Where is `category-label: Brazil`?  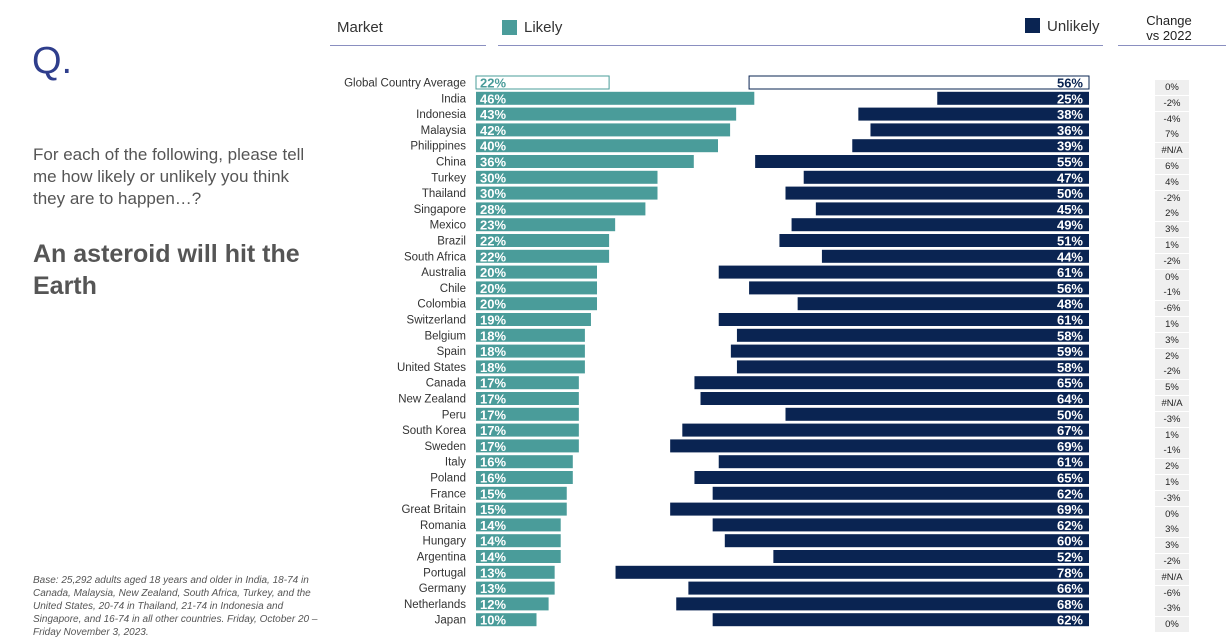 category-label: Brazil is located at coordinates (451, 242).